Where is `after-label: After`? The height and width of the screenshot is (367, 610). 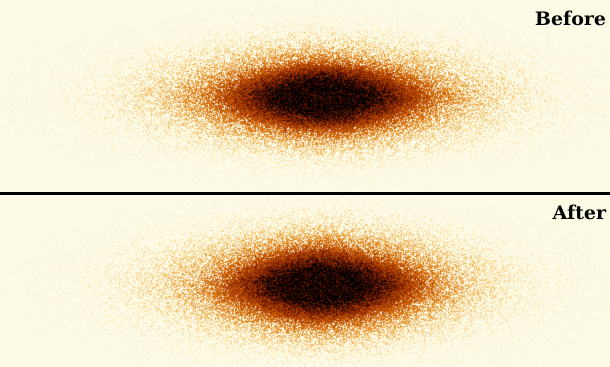 after-label: After is located at coordinates (579, 213).